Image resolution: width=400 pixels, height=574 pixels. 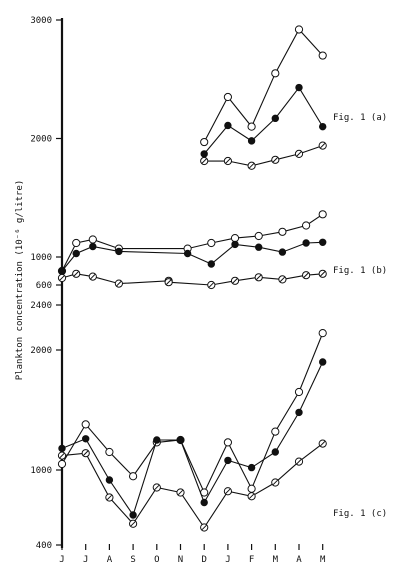 I want to click on x-tick-label: S, so click(x=132, y=560).